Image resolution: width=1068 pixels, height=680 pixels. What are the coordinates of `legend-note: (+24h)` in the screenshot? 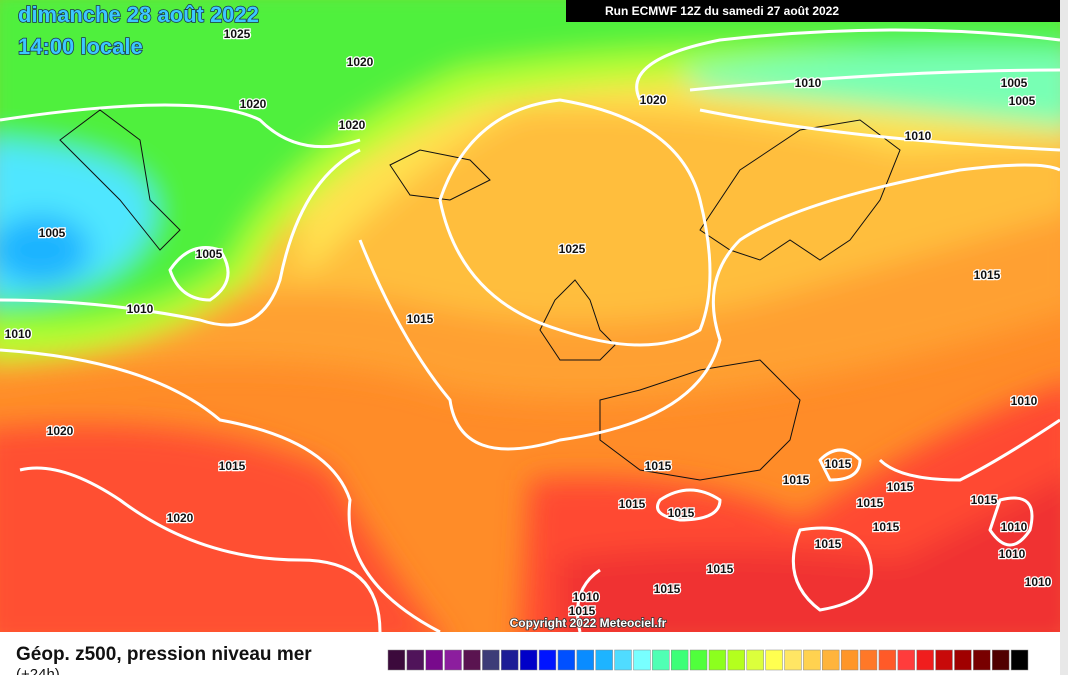 It's located at (38, 670).